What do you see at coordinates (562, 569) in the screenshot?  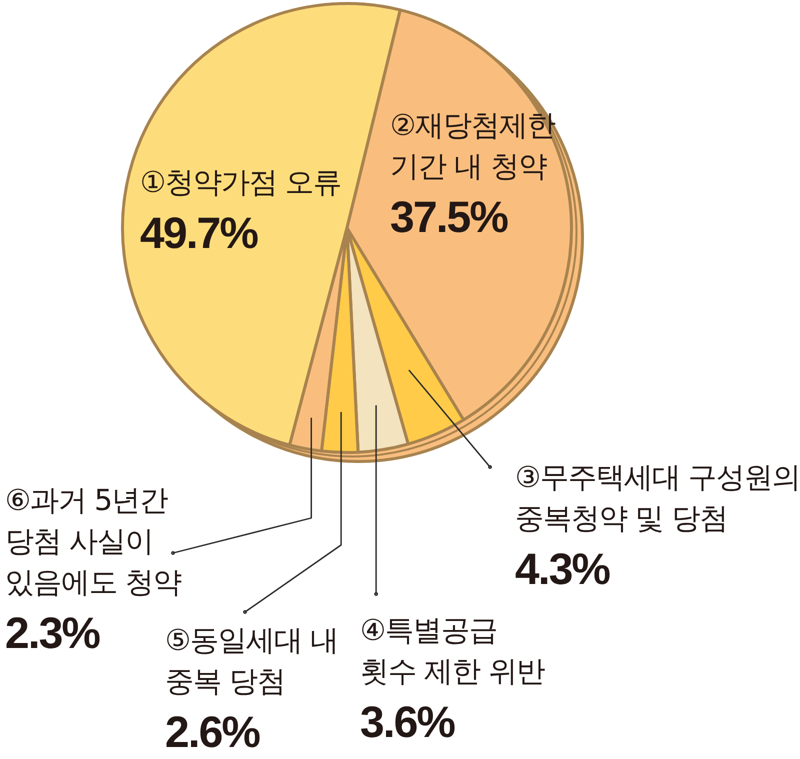 I see `data-label: 4.3%` at bounding box center [562, 569].